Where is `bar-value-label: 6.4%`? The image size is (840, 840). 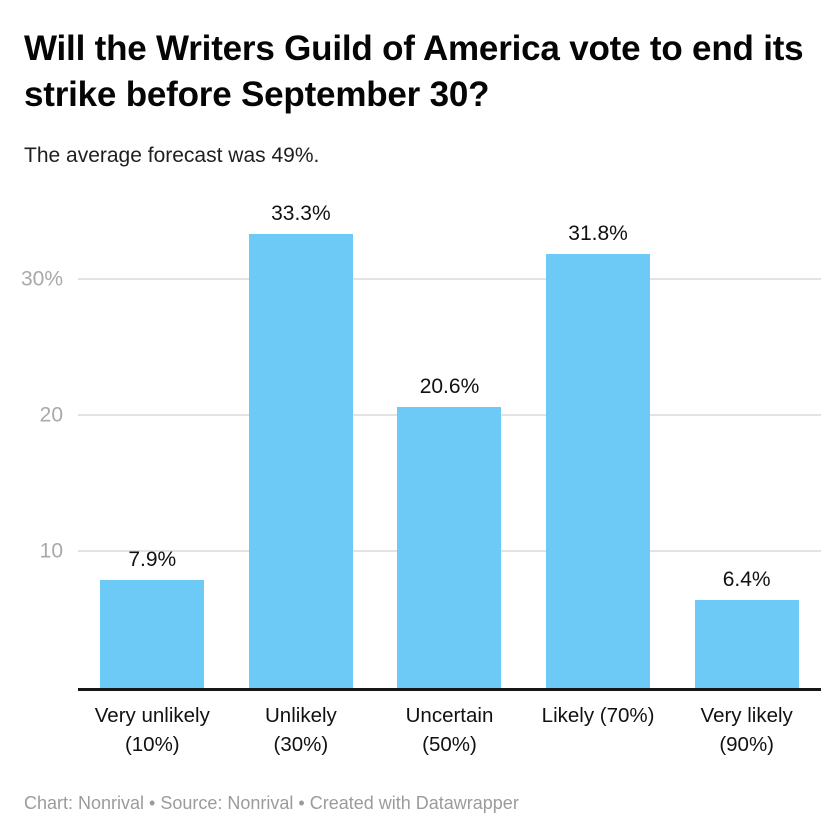
bar-value-label: 6.4% is located at coordinates (746, 580).